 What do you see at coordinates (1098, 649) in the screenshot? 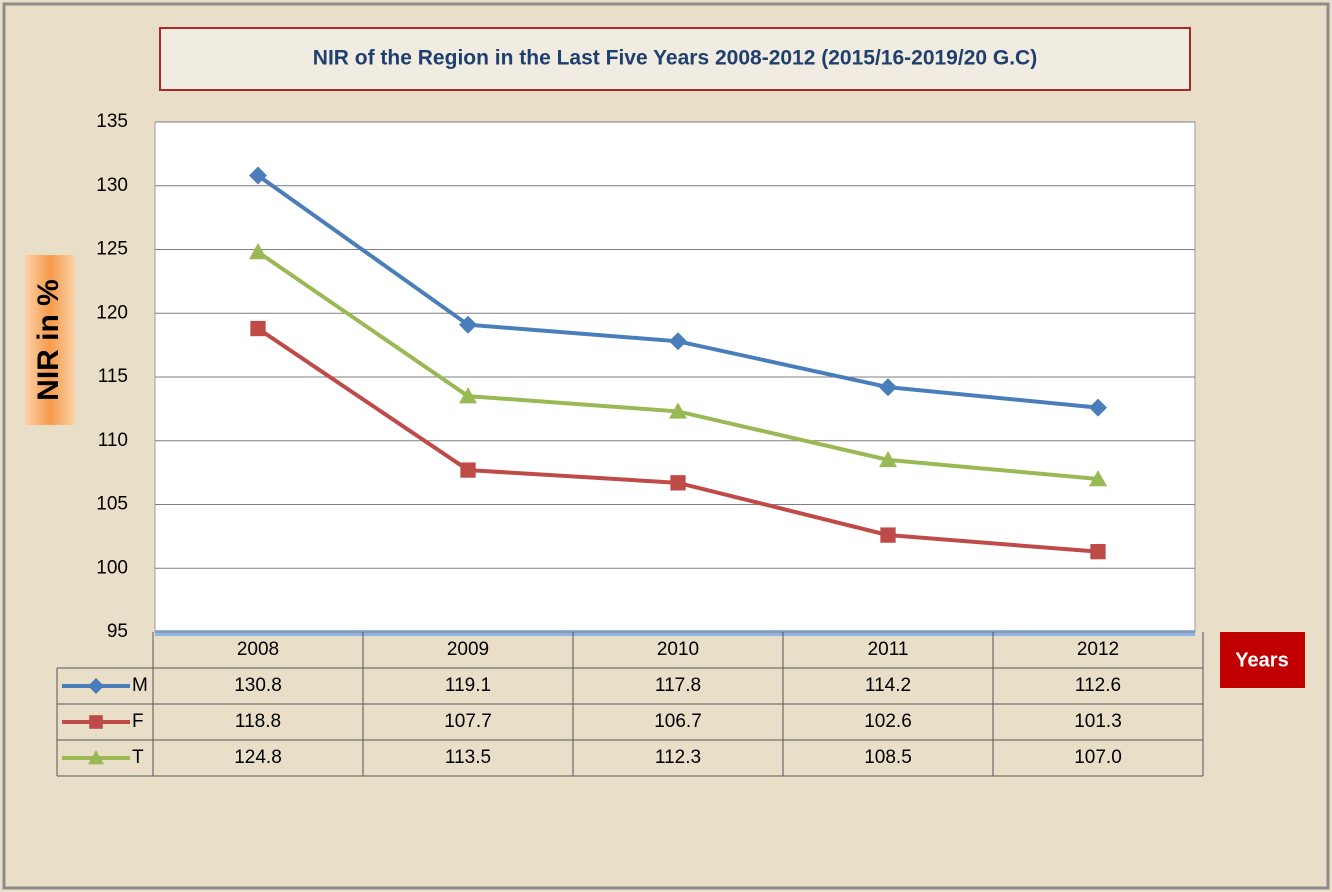
I see `x-tick-label: 2012` at bounding box center [1098, 649].